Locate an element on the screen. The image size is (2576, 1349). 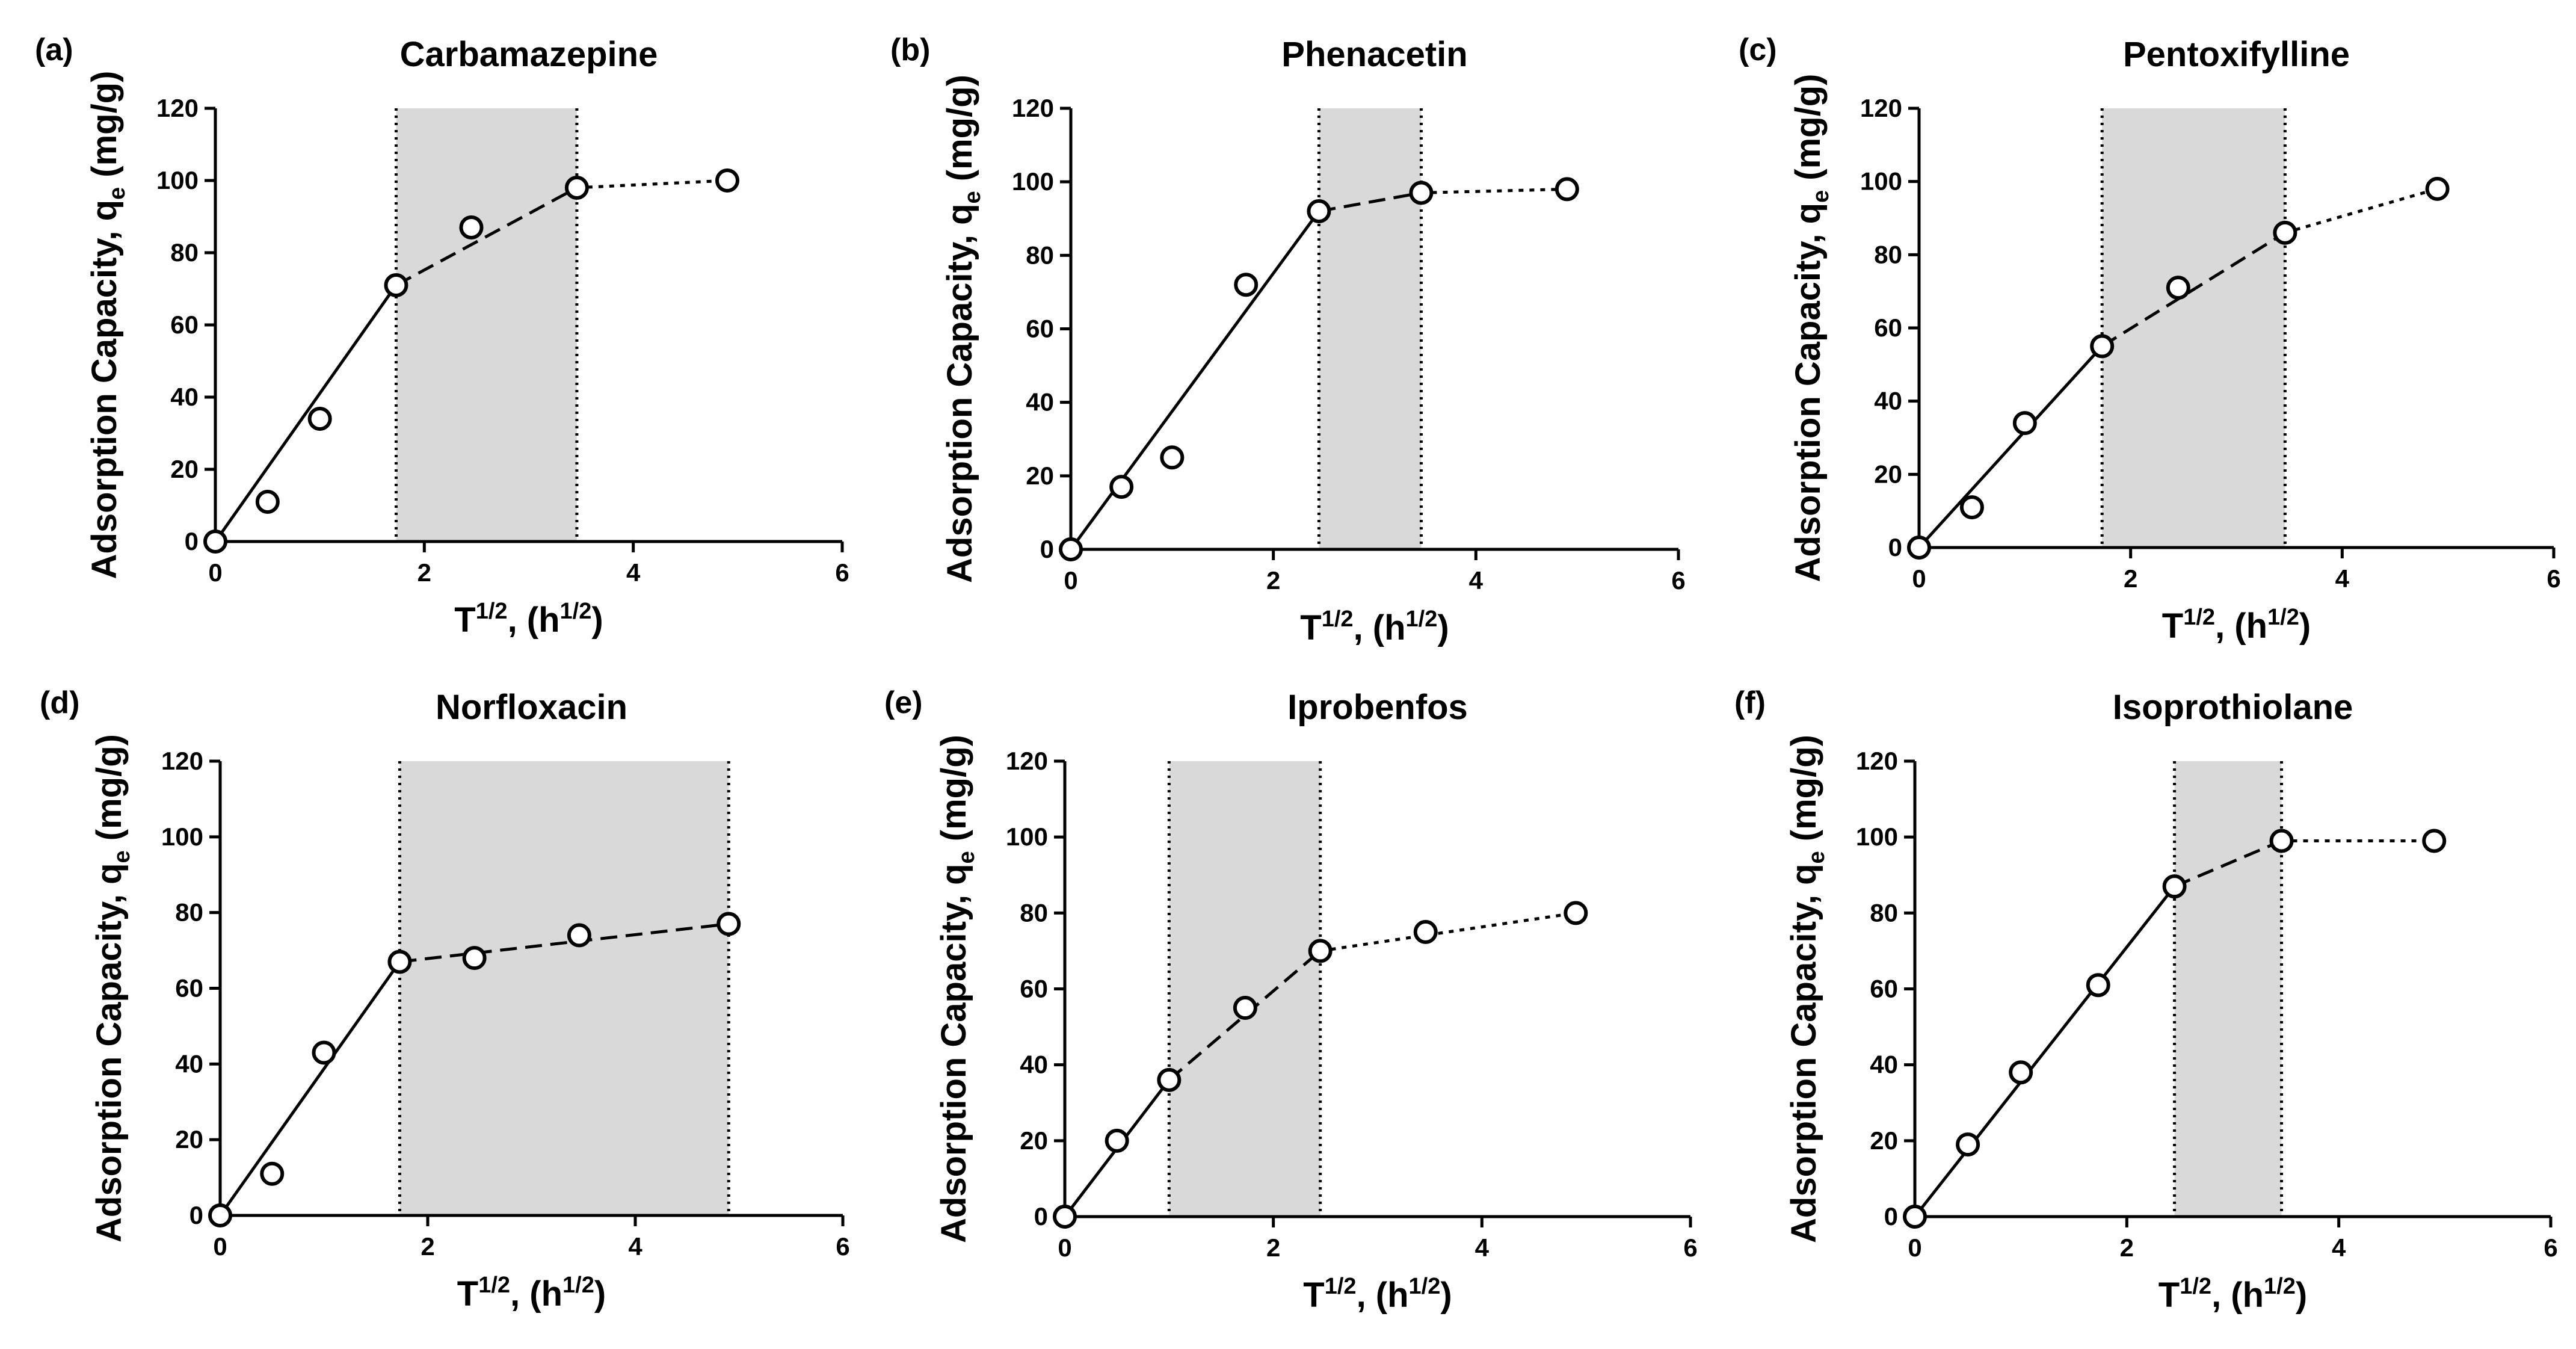
panel-label: (e) is located at coordinates (903, 702).